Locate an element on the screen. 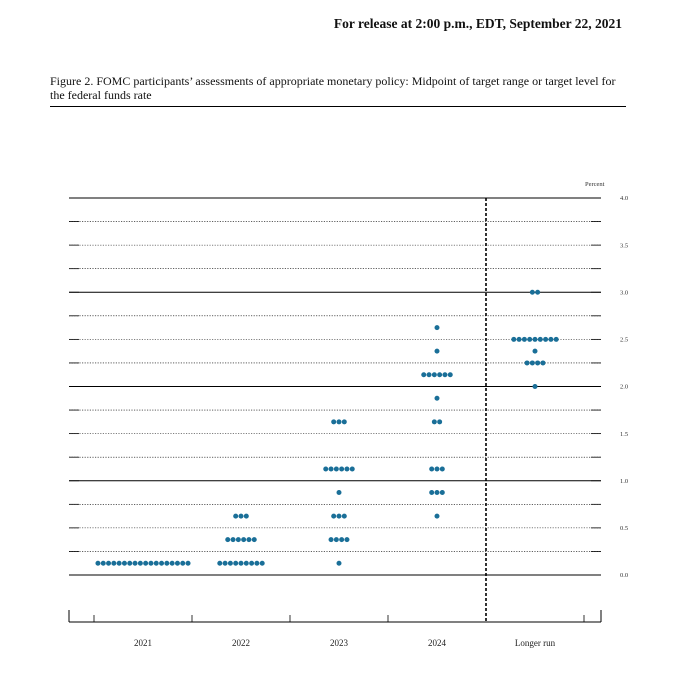 This screenshot has width=684, height=675. category-label: 2023 is located at coordinates (339, 643).